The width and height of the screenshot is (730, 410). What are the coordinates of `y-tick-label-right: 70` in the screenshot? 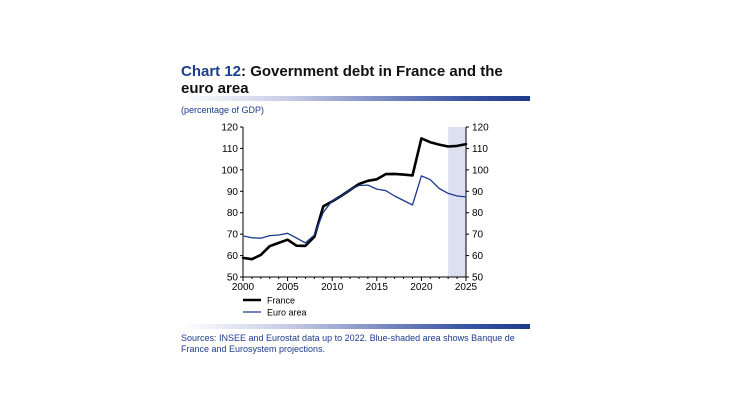 It's located at (478, 235).